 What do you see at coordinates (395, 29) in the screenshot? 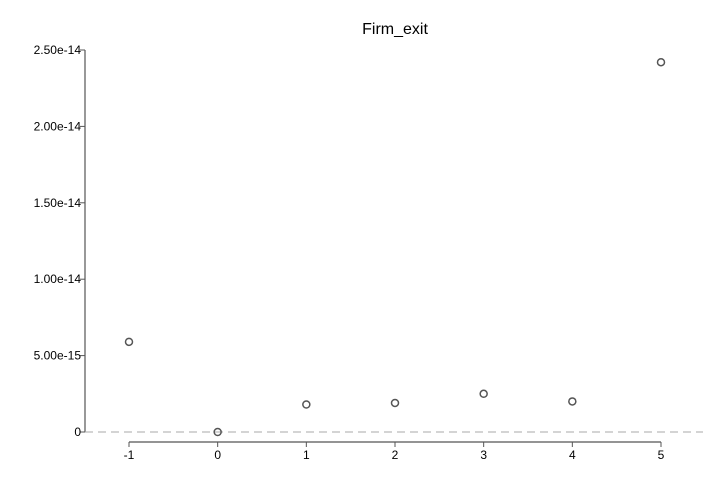
I see `chart-title: Firm_exit` at bounding box center [395, 29].